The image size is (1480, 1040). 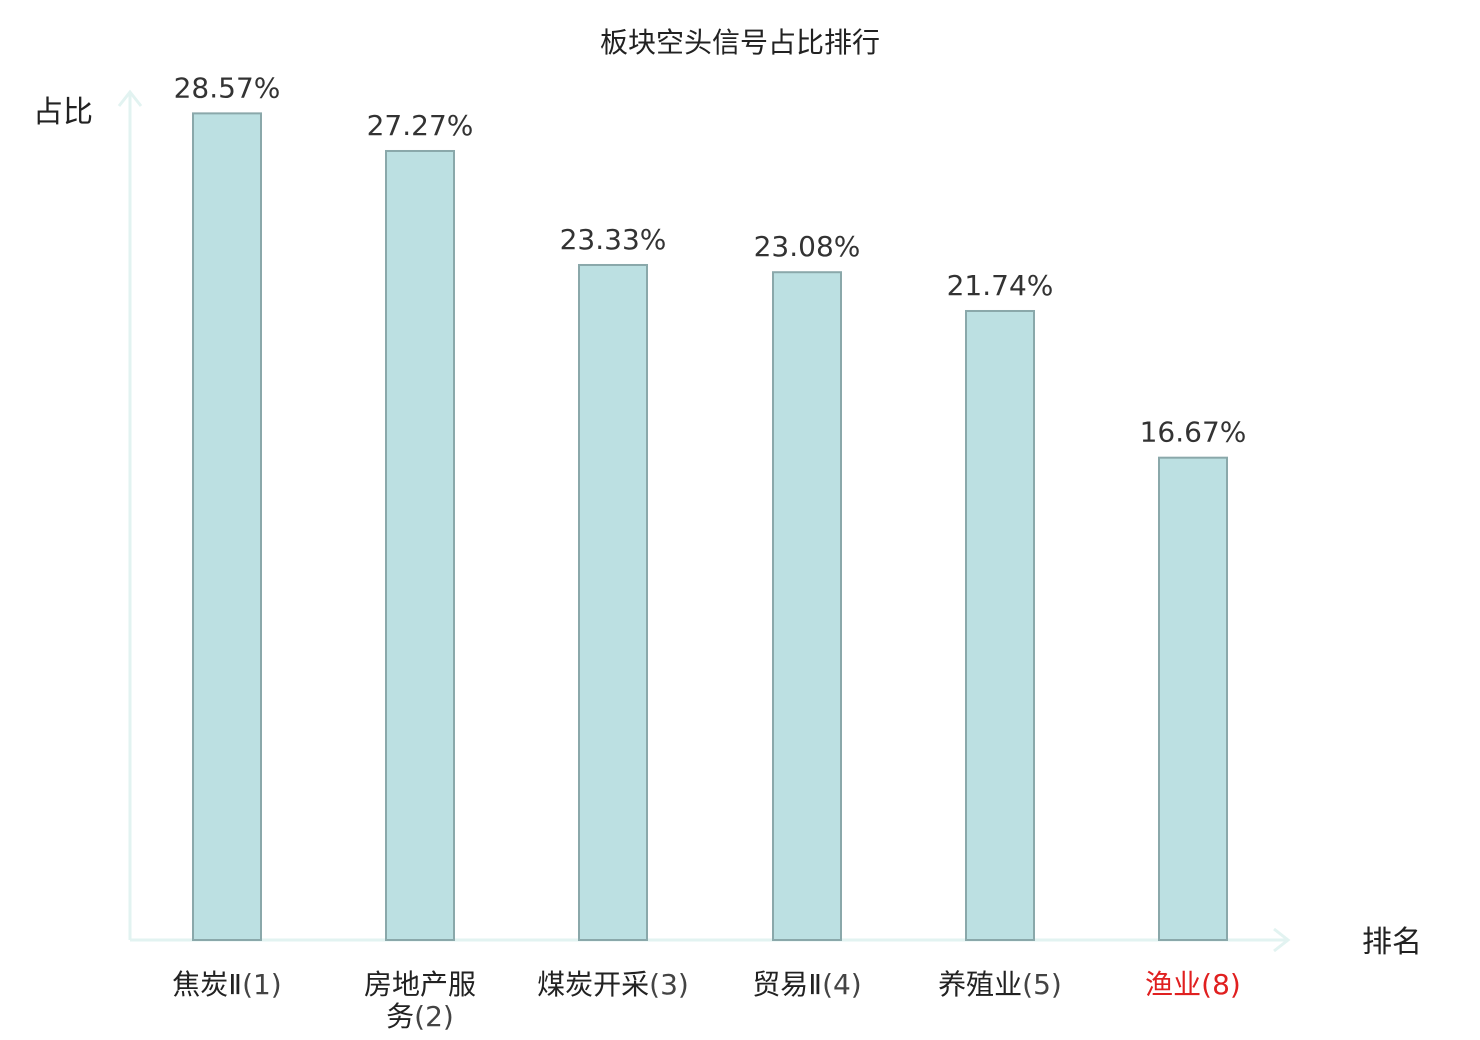 What do you see at coordinates (1392, 942) in the screenshot?
I see `x-axis-label: 排名` at bounding box center [1392, 942].